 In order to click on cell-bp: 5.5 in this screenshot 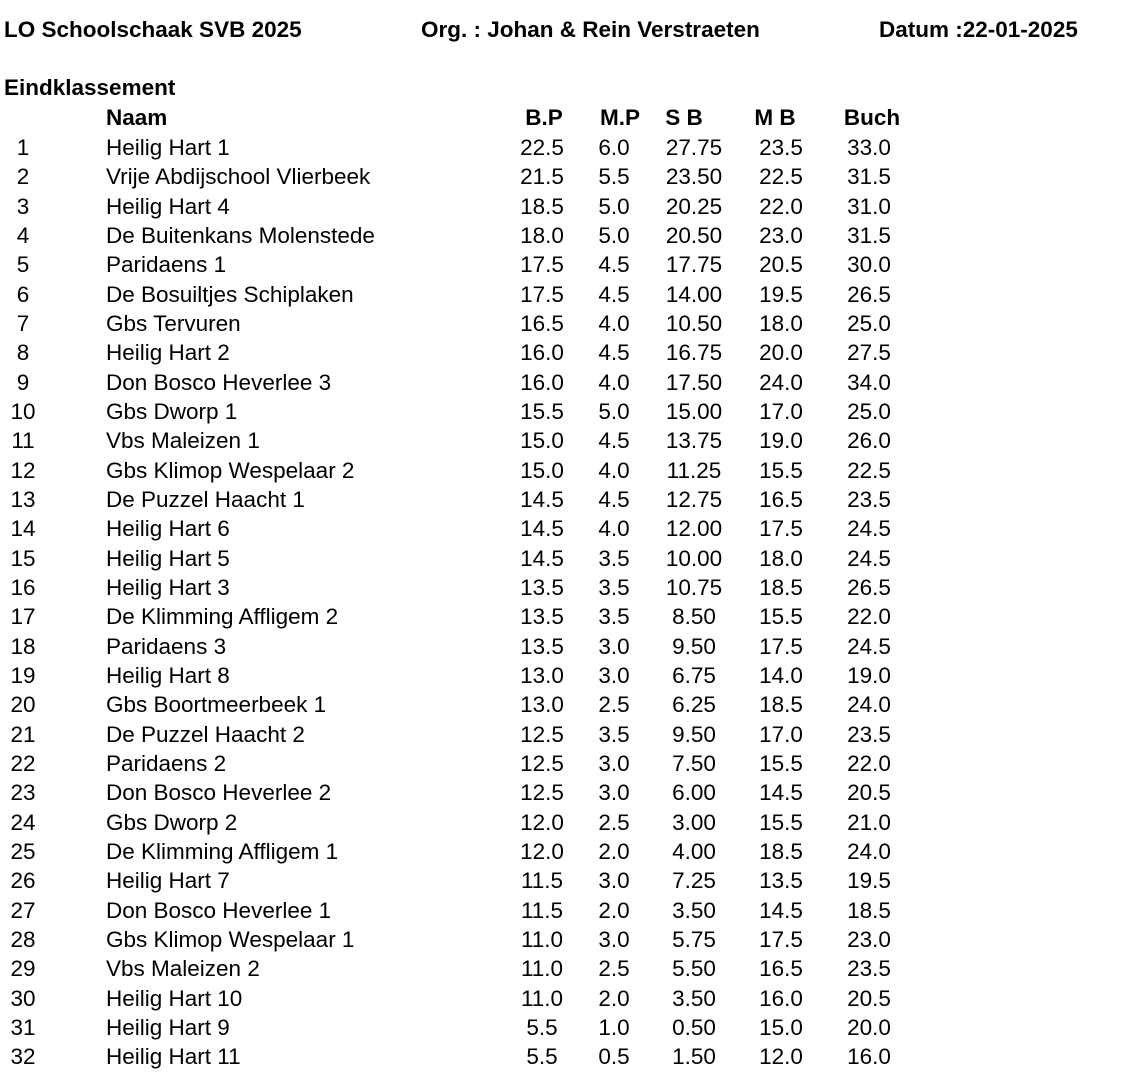, I will do `click(542, 1057)`.